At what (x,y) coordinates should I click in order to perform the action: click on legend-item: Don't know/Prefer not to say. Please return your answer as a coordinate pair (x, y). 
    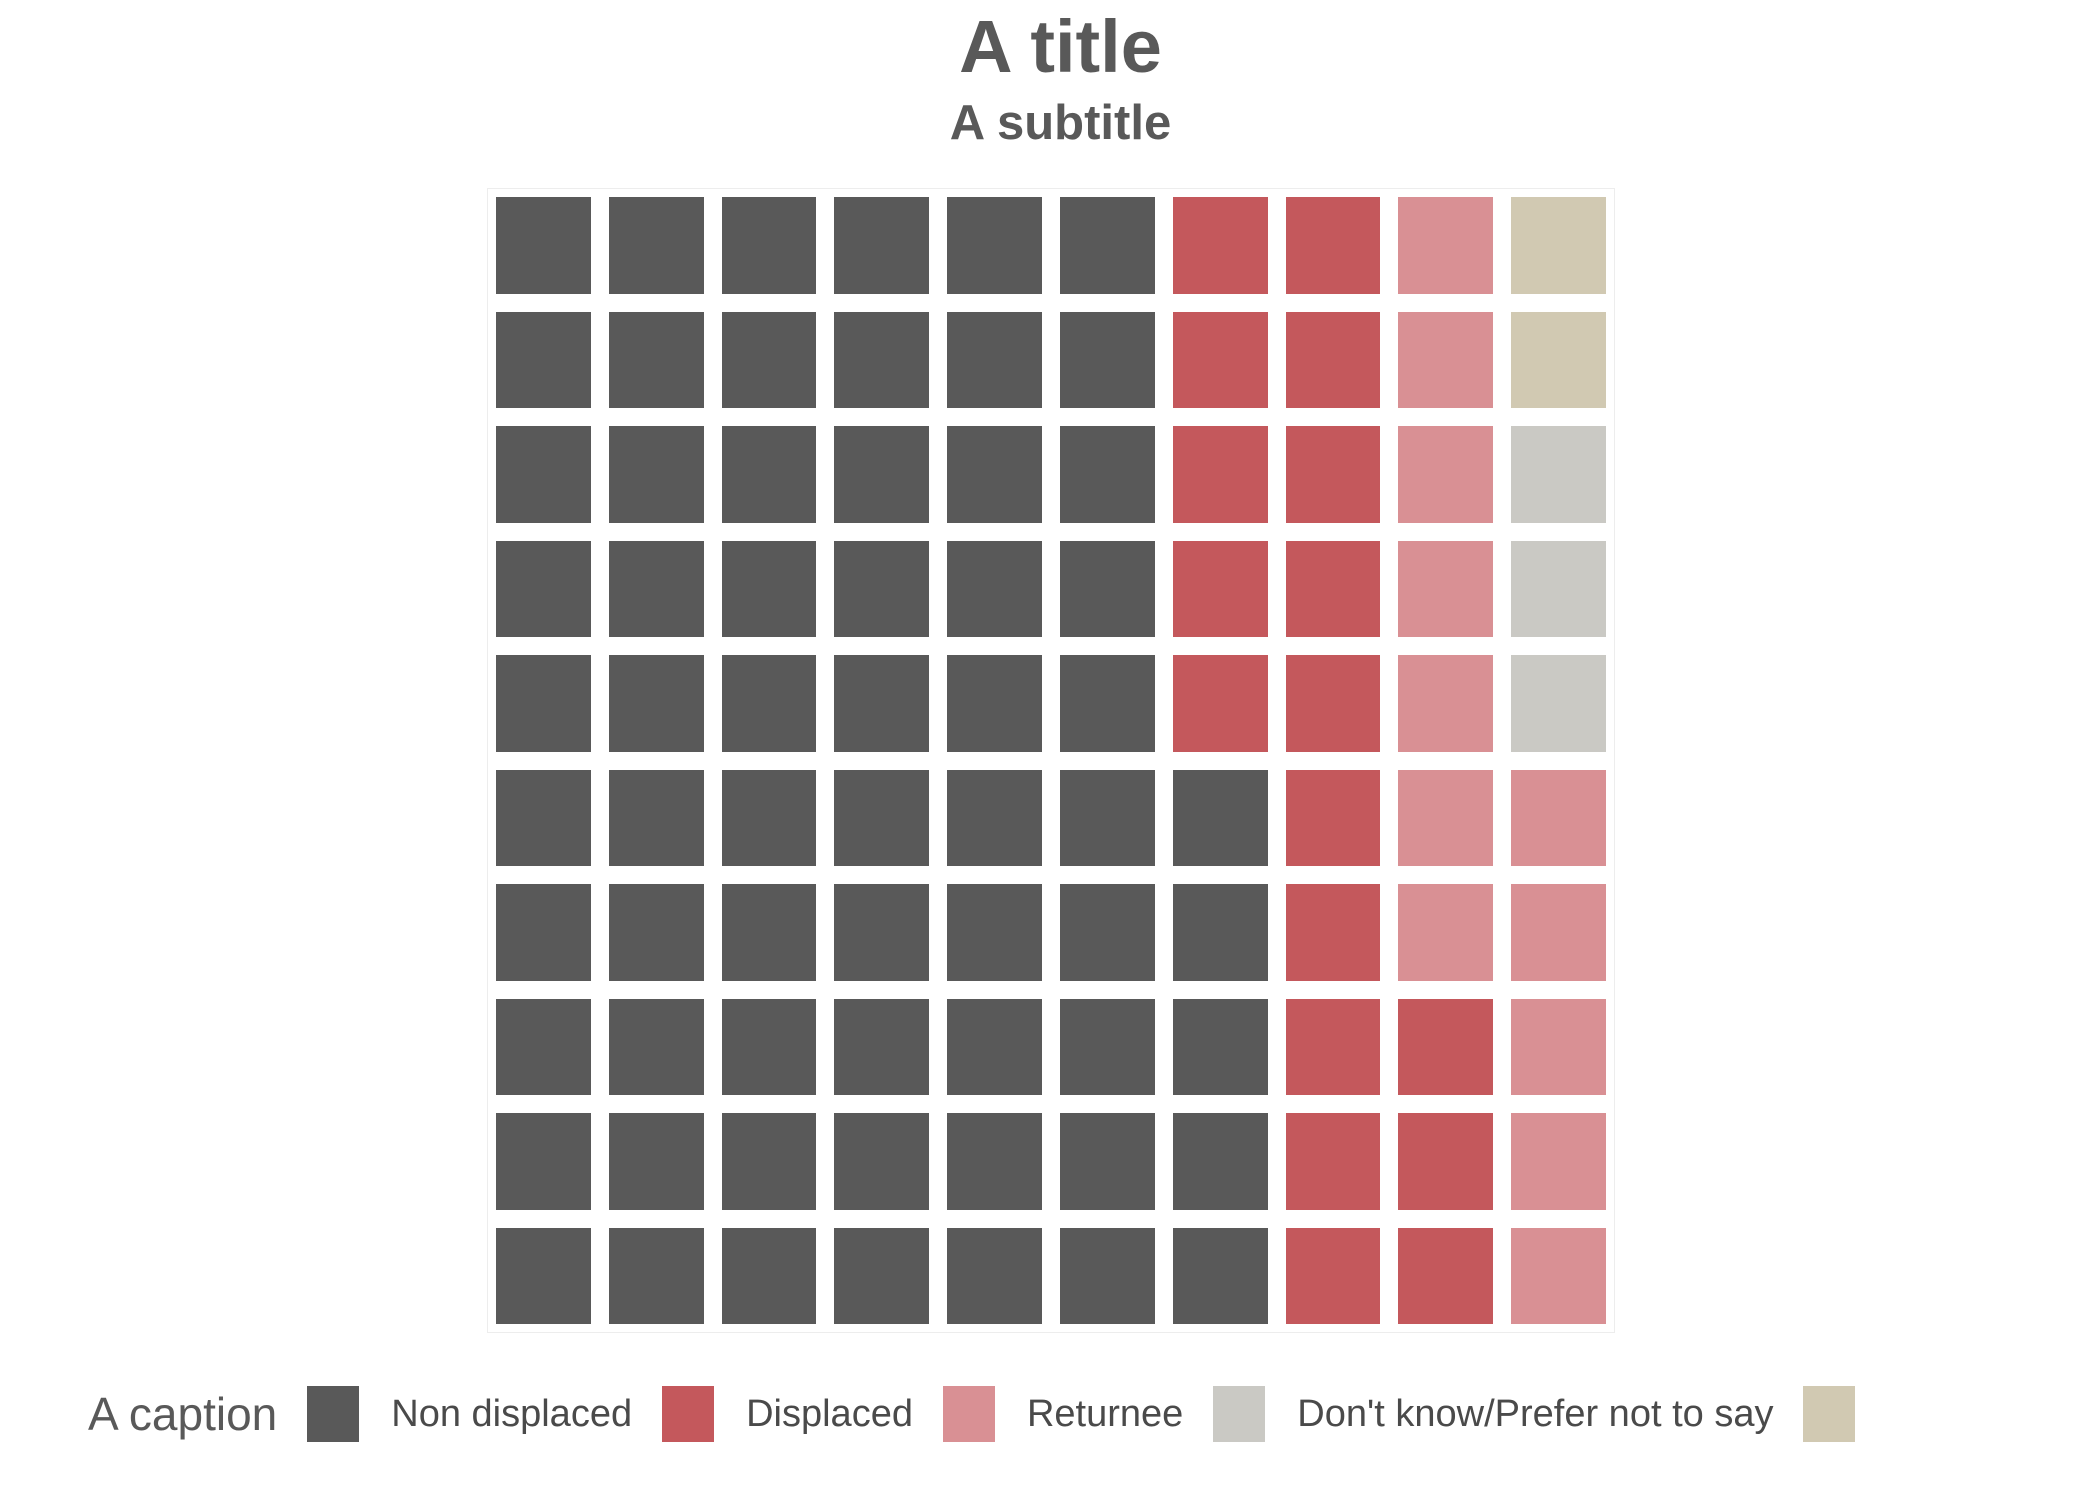
    Looking at the image, I should click on (1493, 1414).